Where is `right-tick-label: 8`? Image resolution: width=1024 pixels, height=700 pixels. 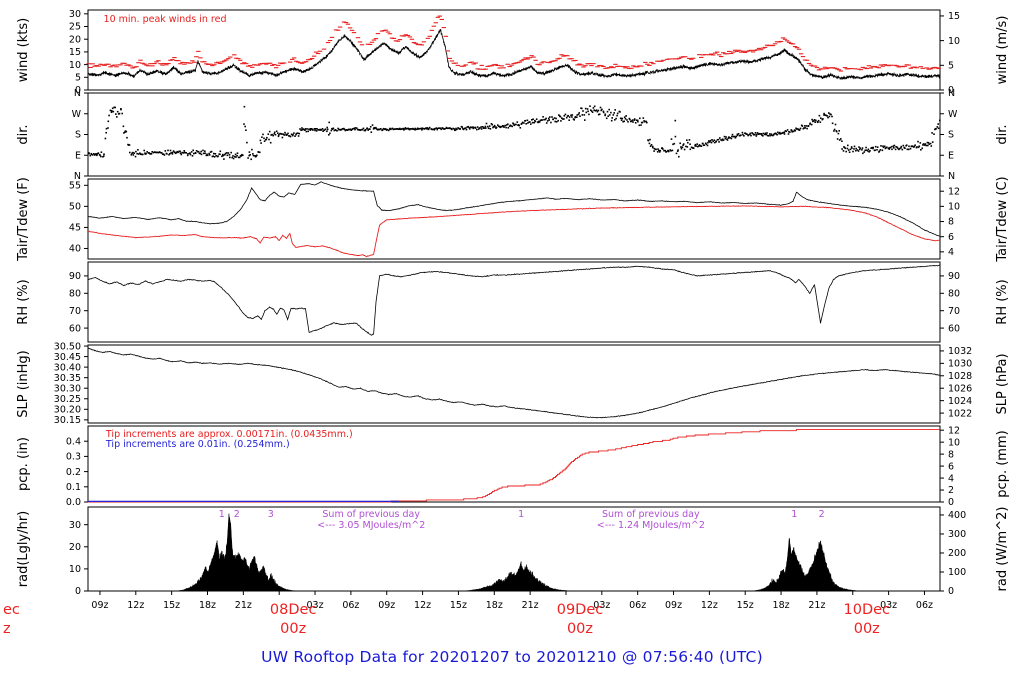 right-tick-label: 8 is located at coordinates (951, 454).